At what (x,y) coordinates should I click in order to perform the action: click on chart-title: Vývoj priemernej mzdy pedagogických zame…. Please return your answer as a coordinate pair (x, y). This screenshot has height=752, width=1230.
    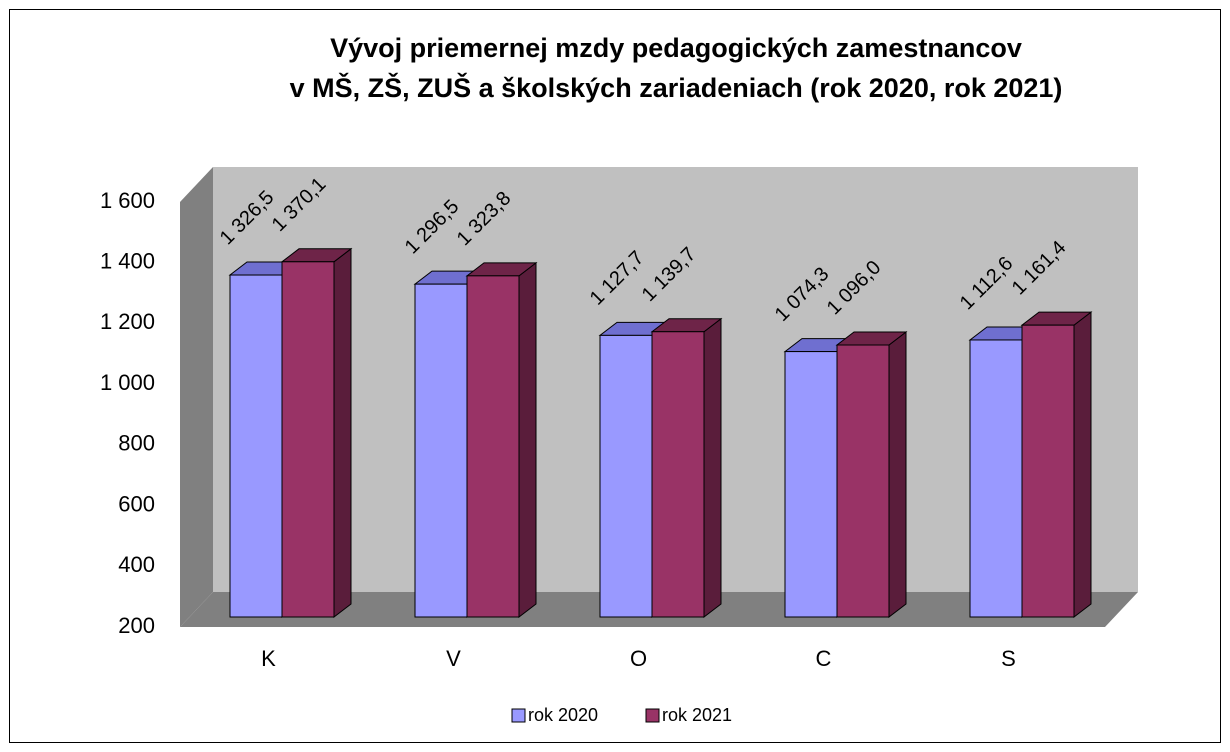
    Looking at the image, I should click on (676, 48).